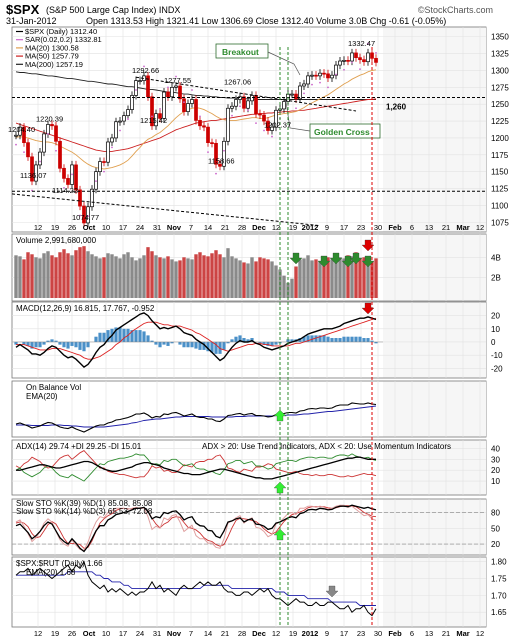  Describe the element at coordinates (495, 470) in the screenshot. I see `y-tick-label: 20` at that location.